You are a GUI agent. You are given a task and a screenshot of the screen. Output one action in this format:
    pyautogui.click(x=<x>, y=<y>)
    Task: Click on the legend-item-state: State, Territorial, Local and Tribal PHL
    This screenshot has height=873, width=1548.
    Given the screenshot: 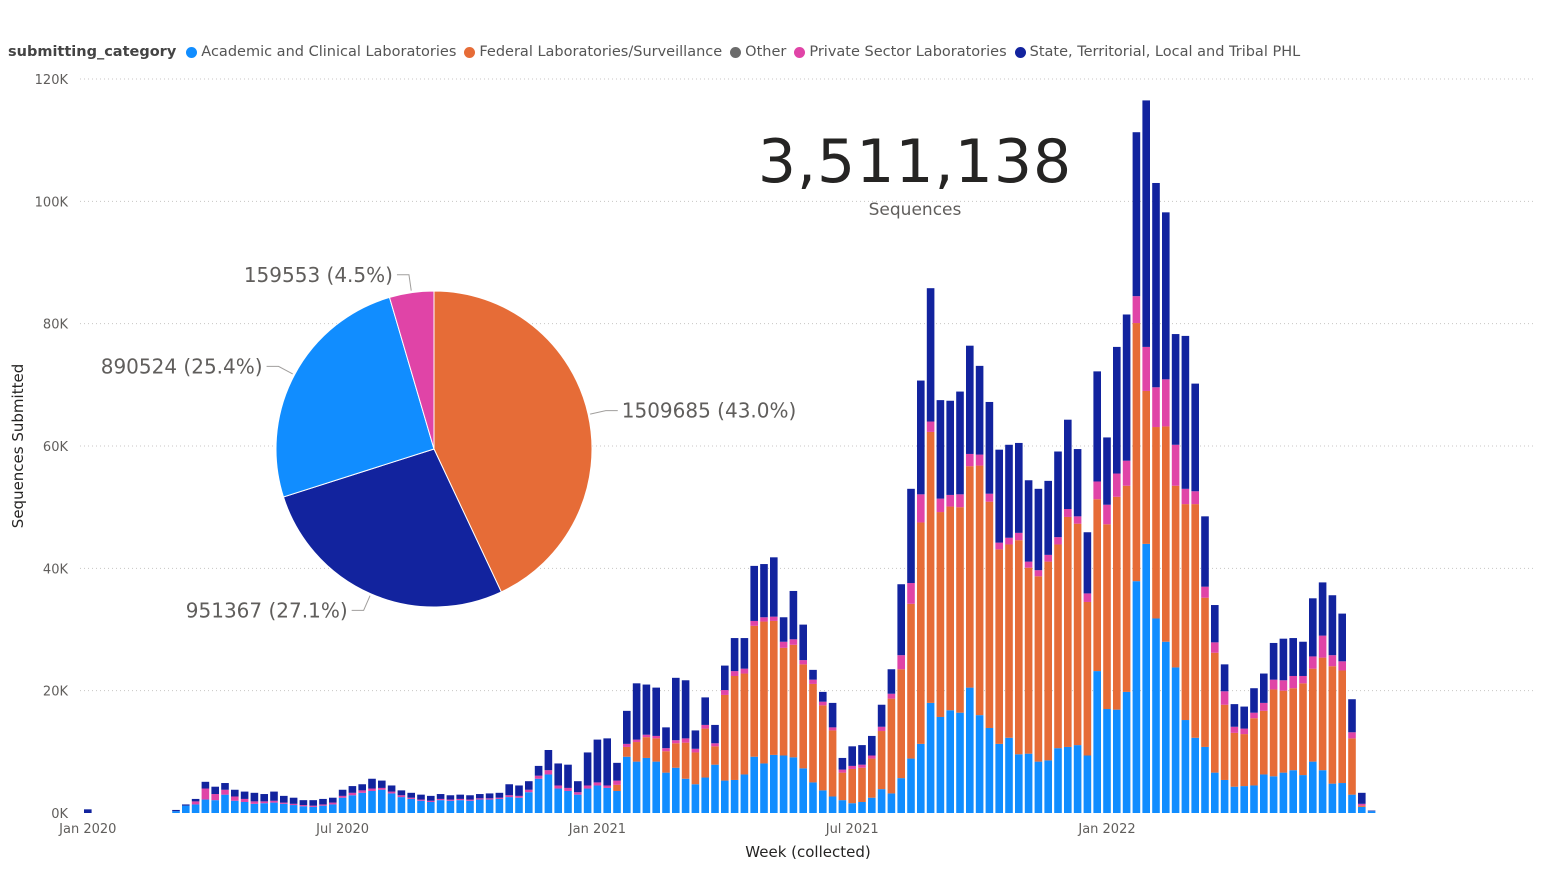 What is the action you would take?
    pyautogui.click(x=1157, y=52)
    